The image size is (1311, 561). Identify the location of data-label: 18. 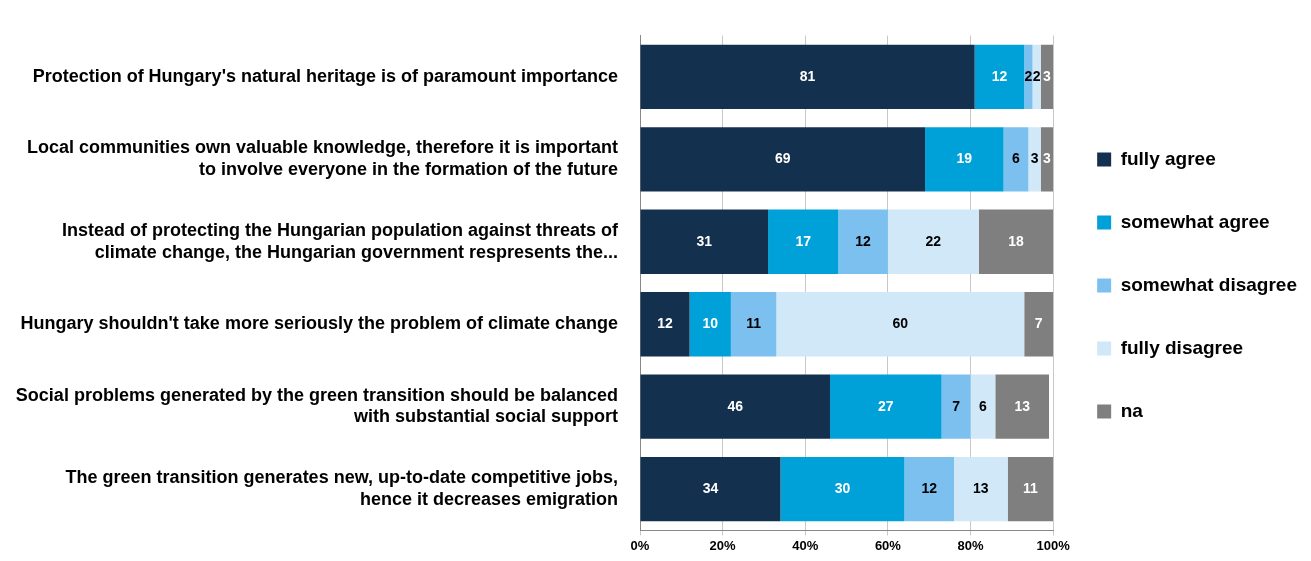
(1016, 240).